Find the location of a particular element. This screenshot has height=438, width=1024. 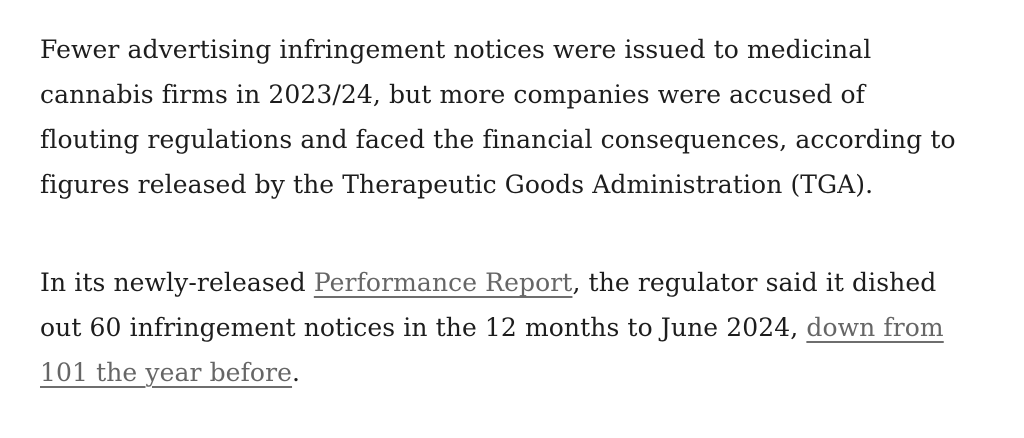

paragraph-2-text-after-link-2: . is located at coordinates (296, 372).